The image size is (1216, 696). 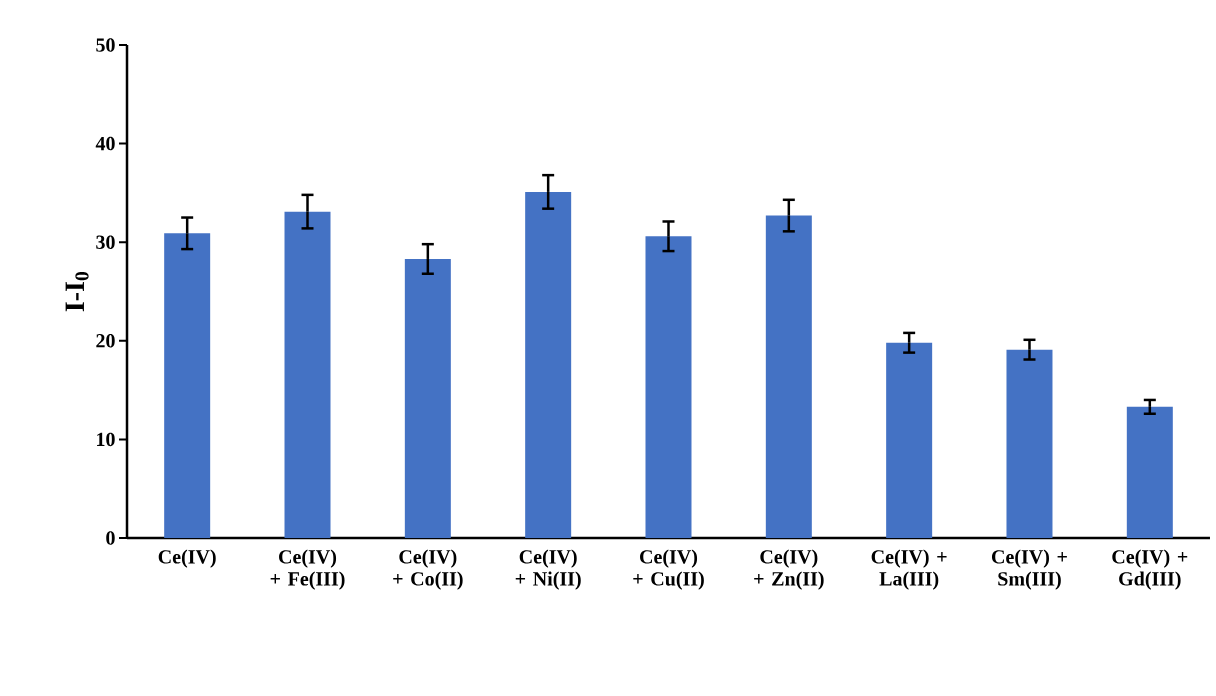 What do you see at coordinates (909, 569) in the screenshot?
I see `x-tick-label: Ce(IV) + La(III)` at bounding box center [909, 569].